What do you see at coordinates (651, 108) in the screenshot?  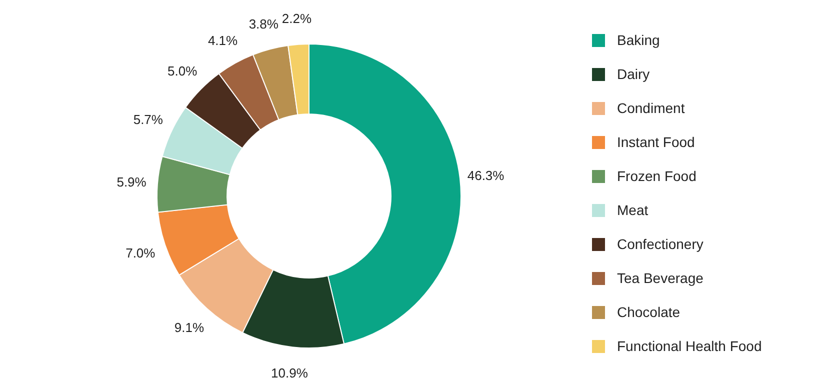 I see `legend-label: Condiment` at bounding box center [651, 108].